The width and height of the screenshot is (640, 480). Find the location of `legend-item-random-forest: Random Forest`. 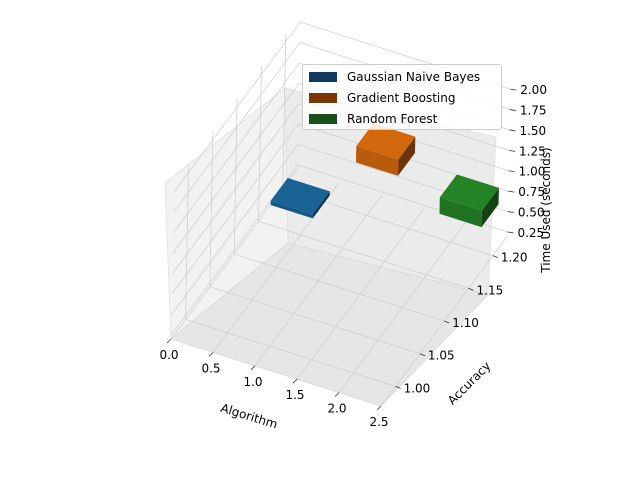

legend-item-random-forest: Random Forest is located at coordinates (373, 119).